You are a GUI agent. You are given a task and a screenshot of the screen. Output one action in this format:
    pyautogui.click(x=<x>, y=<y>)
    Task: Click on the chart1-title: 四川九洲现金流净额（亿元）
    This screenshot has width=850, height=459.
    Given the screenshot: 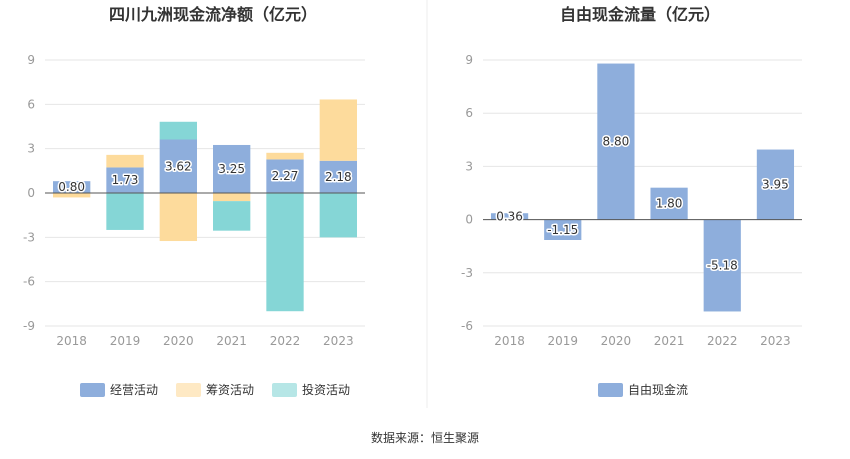 What is the action you would take?
    pyautogui.click(x=213, y=14)
    